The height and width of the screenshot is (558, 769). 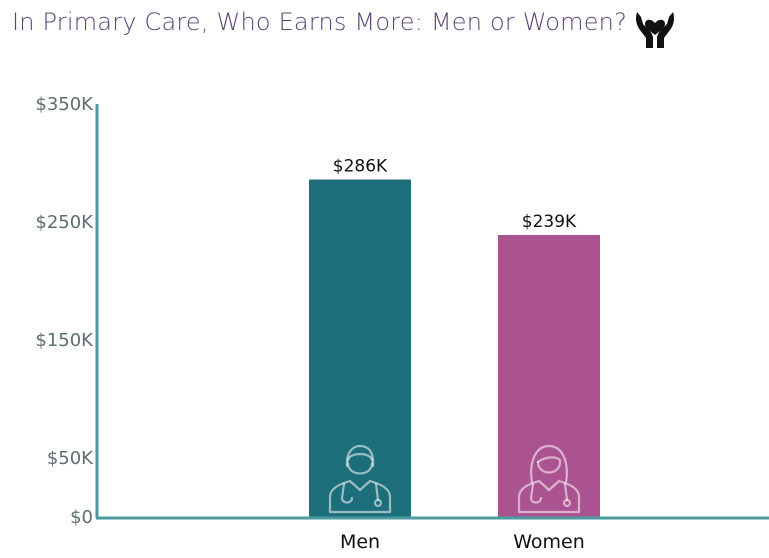 What do you see at coordinates (64, 104) in the screenshot?
I see `y-tick-label: $350K` at bounding box center [64, 104].